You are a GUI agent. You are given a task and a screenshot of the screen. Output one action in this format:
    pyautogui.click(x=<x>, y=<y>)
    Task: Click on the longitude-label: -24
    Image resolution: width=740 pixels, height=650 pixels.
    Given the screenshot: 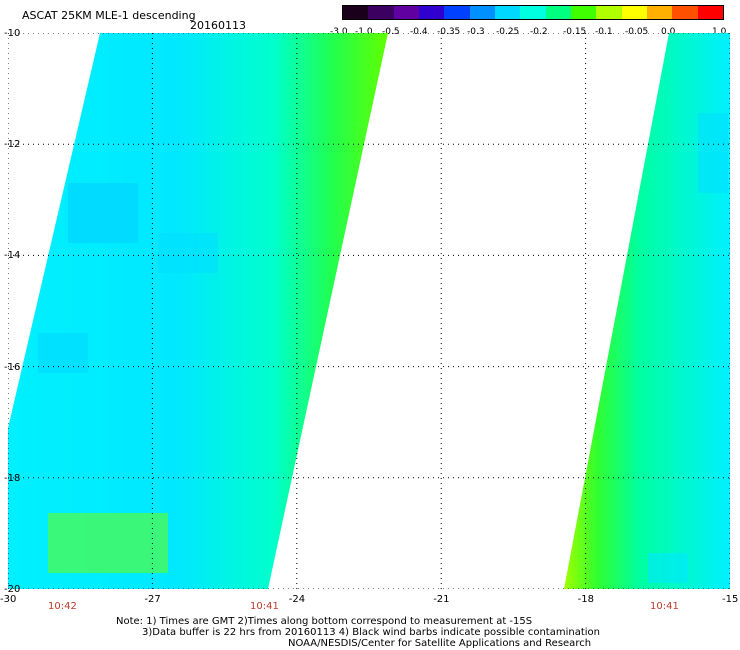 What is the action you would take?
    pyautogui.click(x=297, y=599)
    